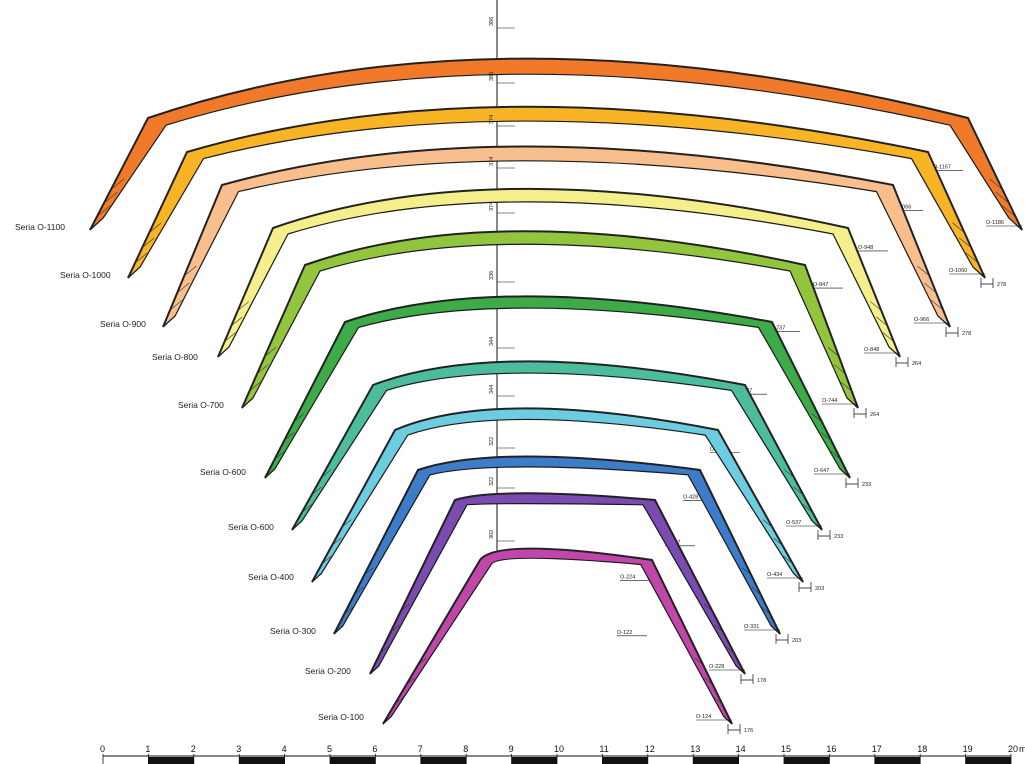 The height and width of the screenshot is (764, 1025). Describe the element at coordinates (865, 248) in the screenshot. I see `mid-dimension: O-948` at that location.